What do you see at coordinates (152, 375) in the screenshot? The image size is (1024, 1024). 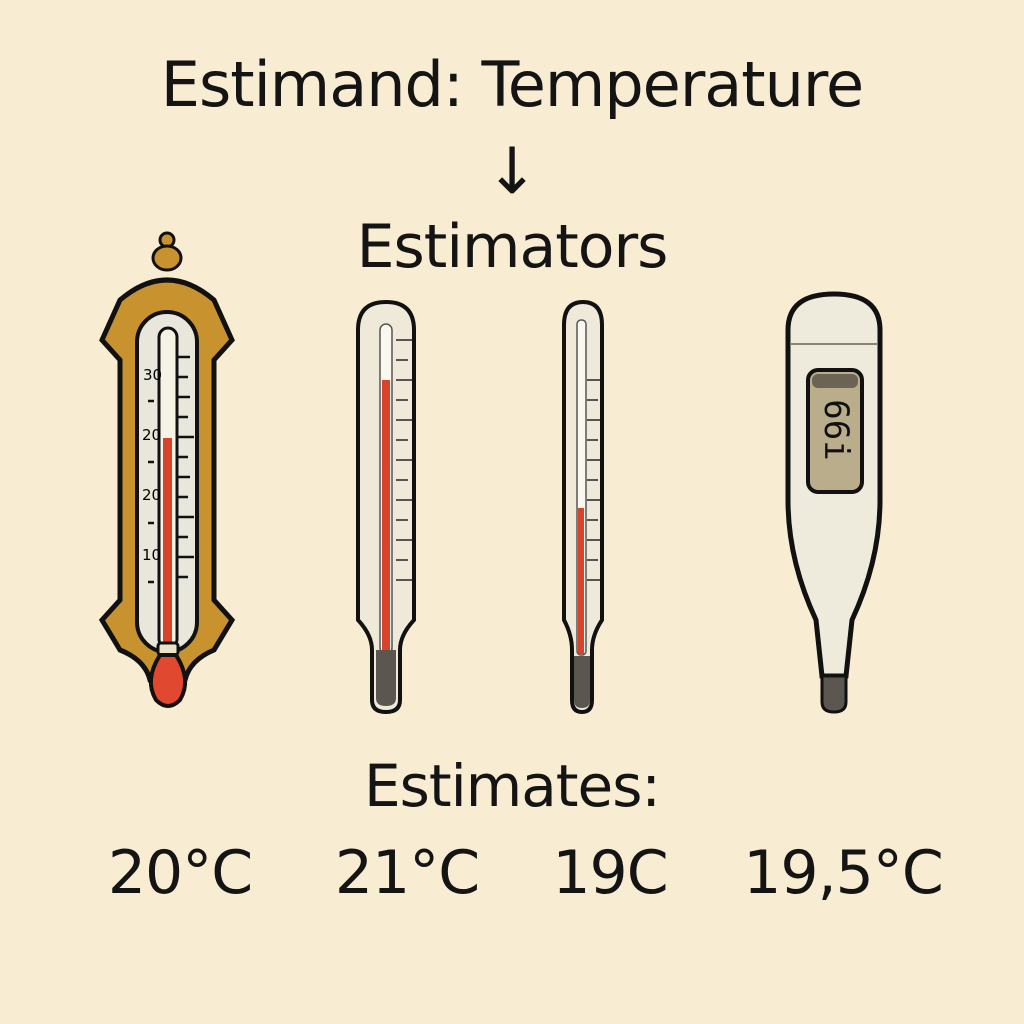 I see `scale-label: 30` at bounding box center [152, 375].